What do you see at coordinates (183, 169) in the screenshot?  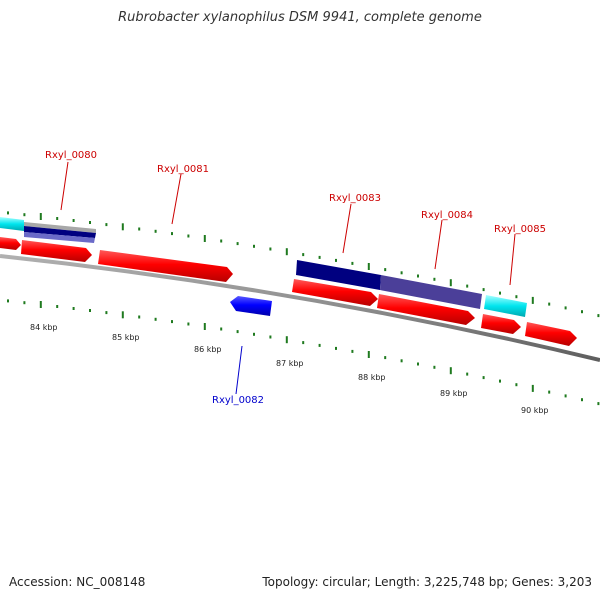 I see `gene-label-rxyl-0081: Rxyl_0081` at bounding box center [183, 169].